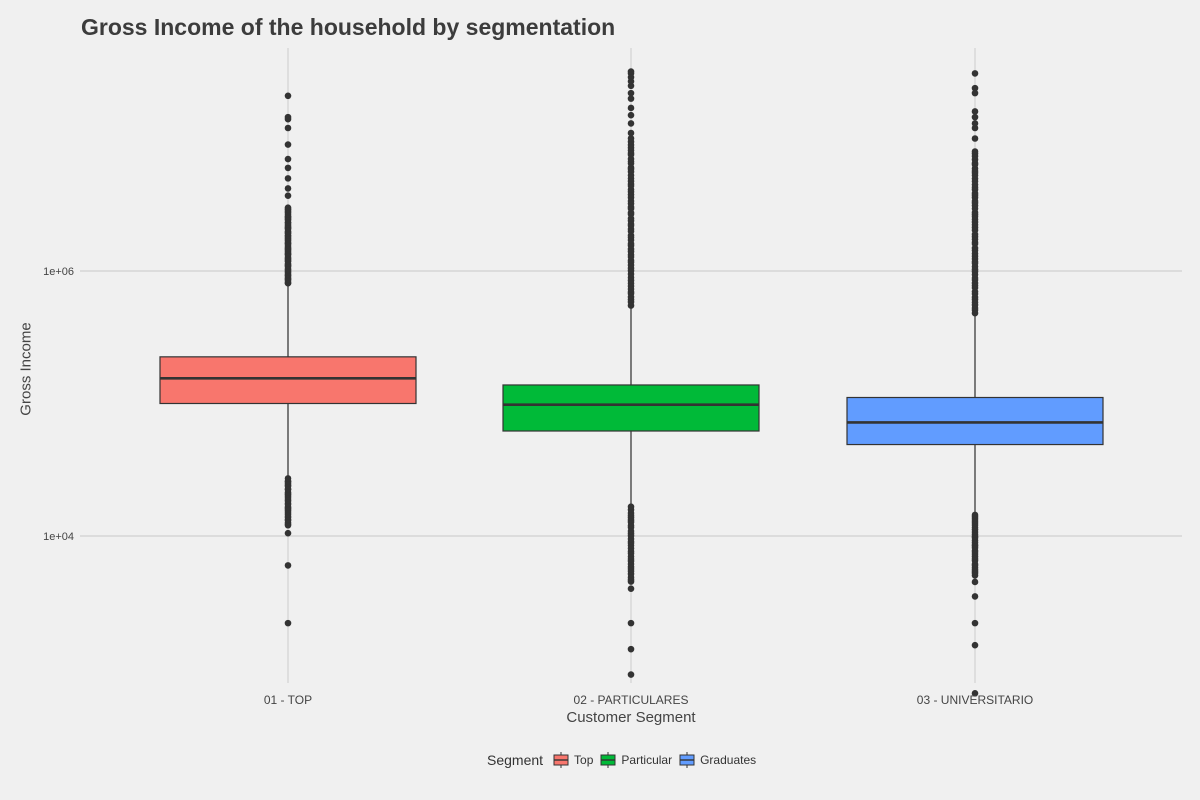 The image size is (1200, 800). I want to click on legend: Segment Top Particular Graduates, so click(622, 760).